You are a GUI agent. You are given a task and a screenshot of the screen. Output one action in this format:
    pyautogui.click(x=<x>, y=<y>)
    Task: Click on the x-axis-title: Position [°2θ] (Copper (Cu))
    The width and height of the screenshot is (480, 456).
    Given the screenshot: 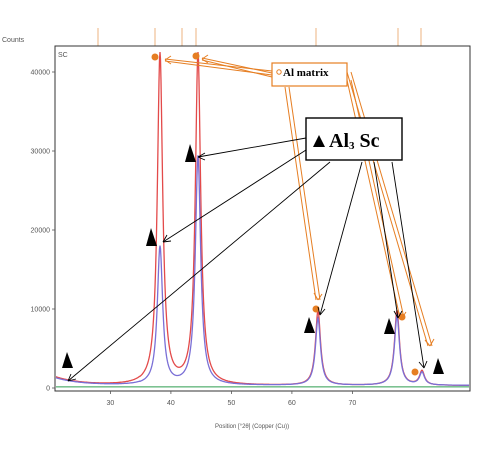 What is the action you would take?
    pyautogui.click(x=252, y=427)
    